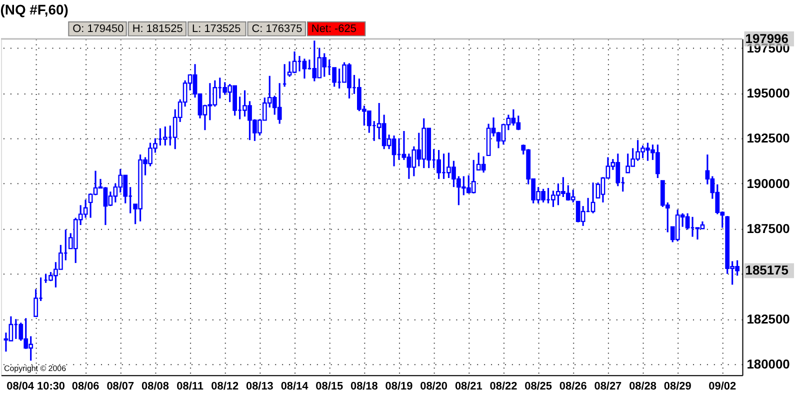 The height and width of the screenshot is (413, 796). Describe the element at coordinates (36, 386) in the screenshot. I see `x-tick-label: 08/04 10:30` at that location.